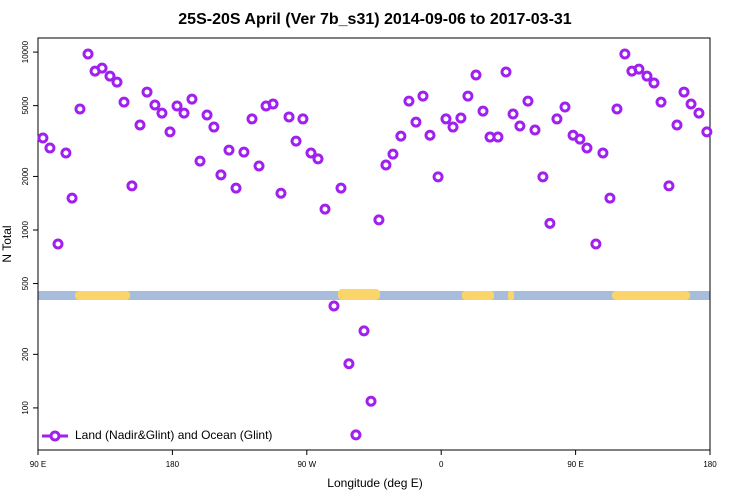 The width and height of the screenshot is (750, 500). What do you see at coordinates (306, 464) in the screenshot?
I see `x-tick-label: 90 W` at bounding box center [306, 464].